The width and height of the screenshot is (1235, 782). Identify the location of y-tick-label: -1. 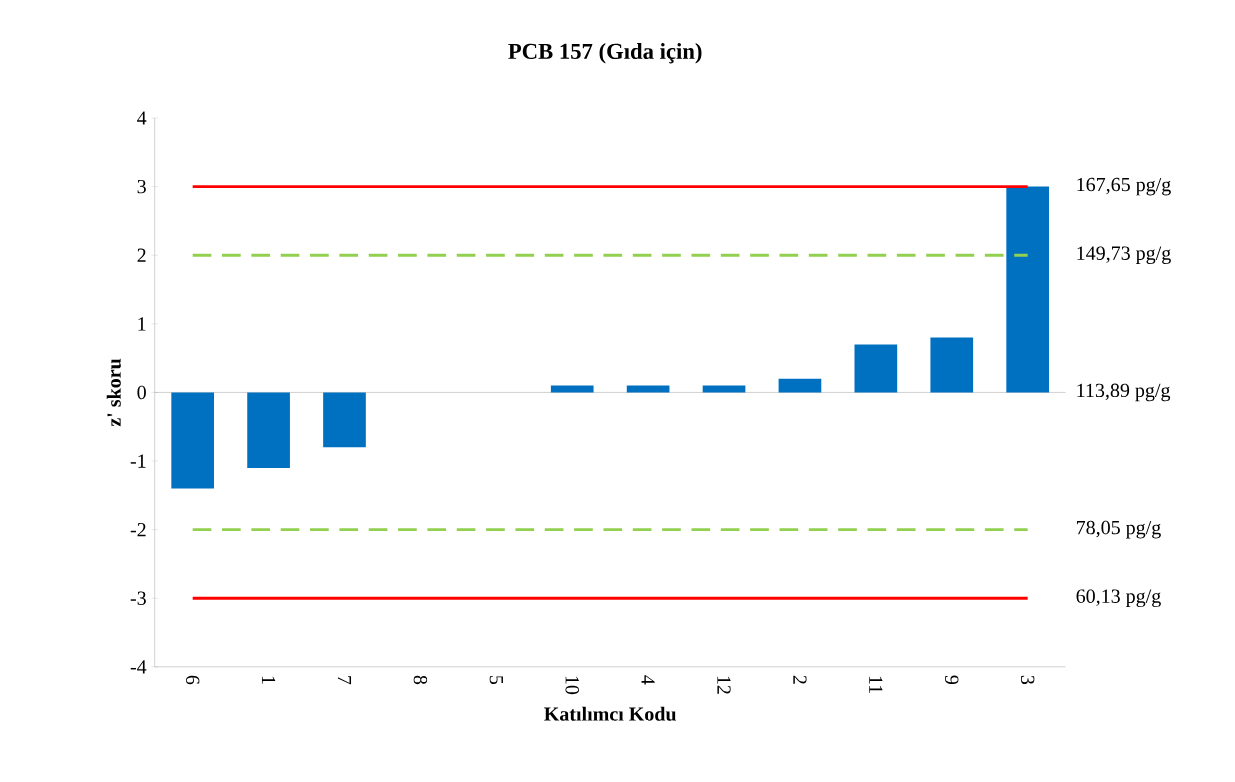
(138, 461).